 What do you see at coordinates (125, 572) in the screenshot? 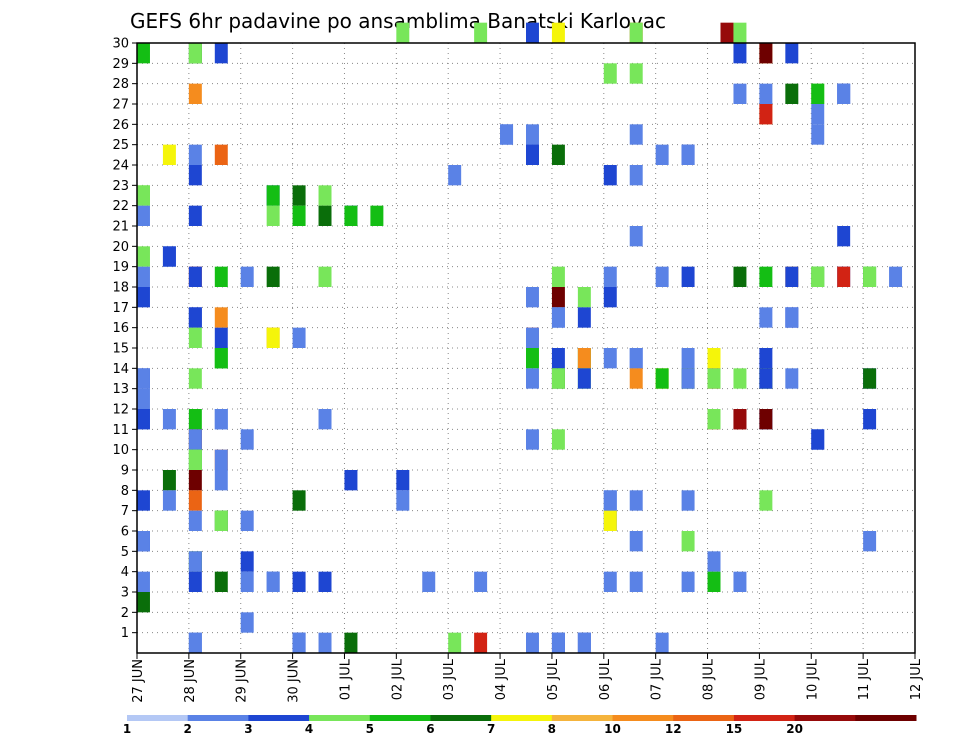
I see `y-tick-label: 4` at bounding box center [125, 572].